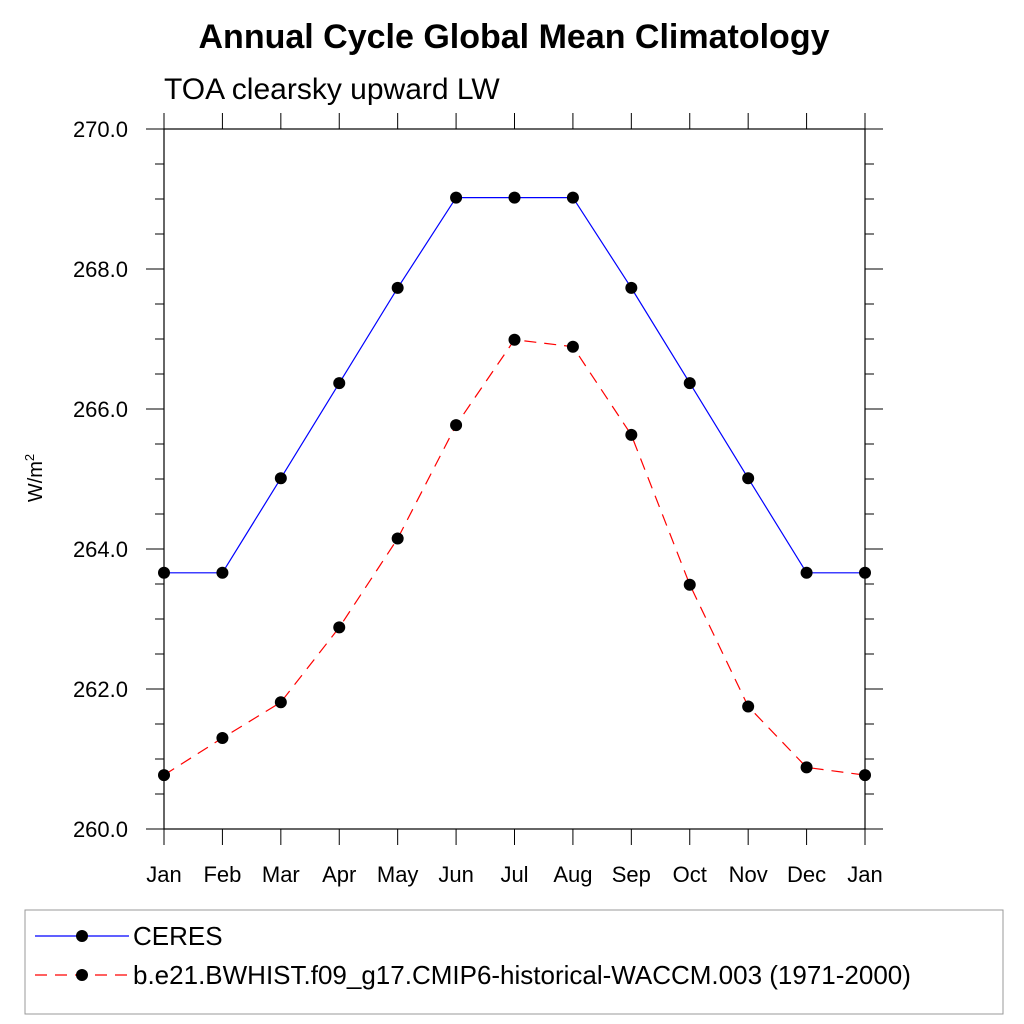 This screenshot has width=1024, height=1024. I want to click on x-tick-label: Feb, so click(222, 874).